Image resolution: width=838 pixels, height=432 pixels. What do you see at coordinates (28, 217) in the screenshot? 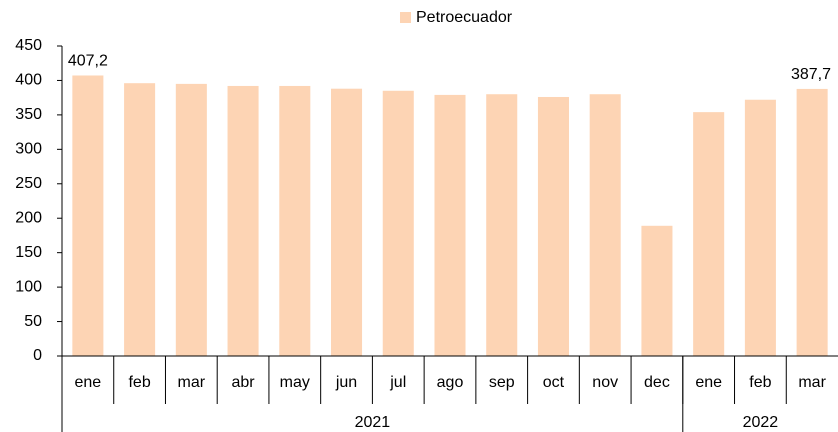
I see `y-tick-label: 200` at bounding box center [28, 217].